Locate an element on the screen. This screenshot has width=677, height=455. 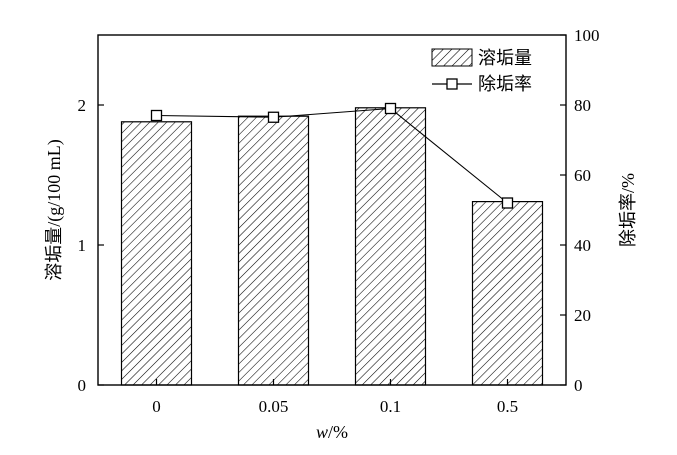
line-path is located at coordinates (332, 155).